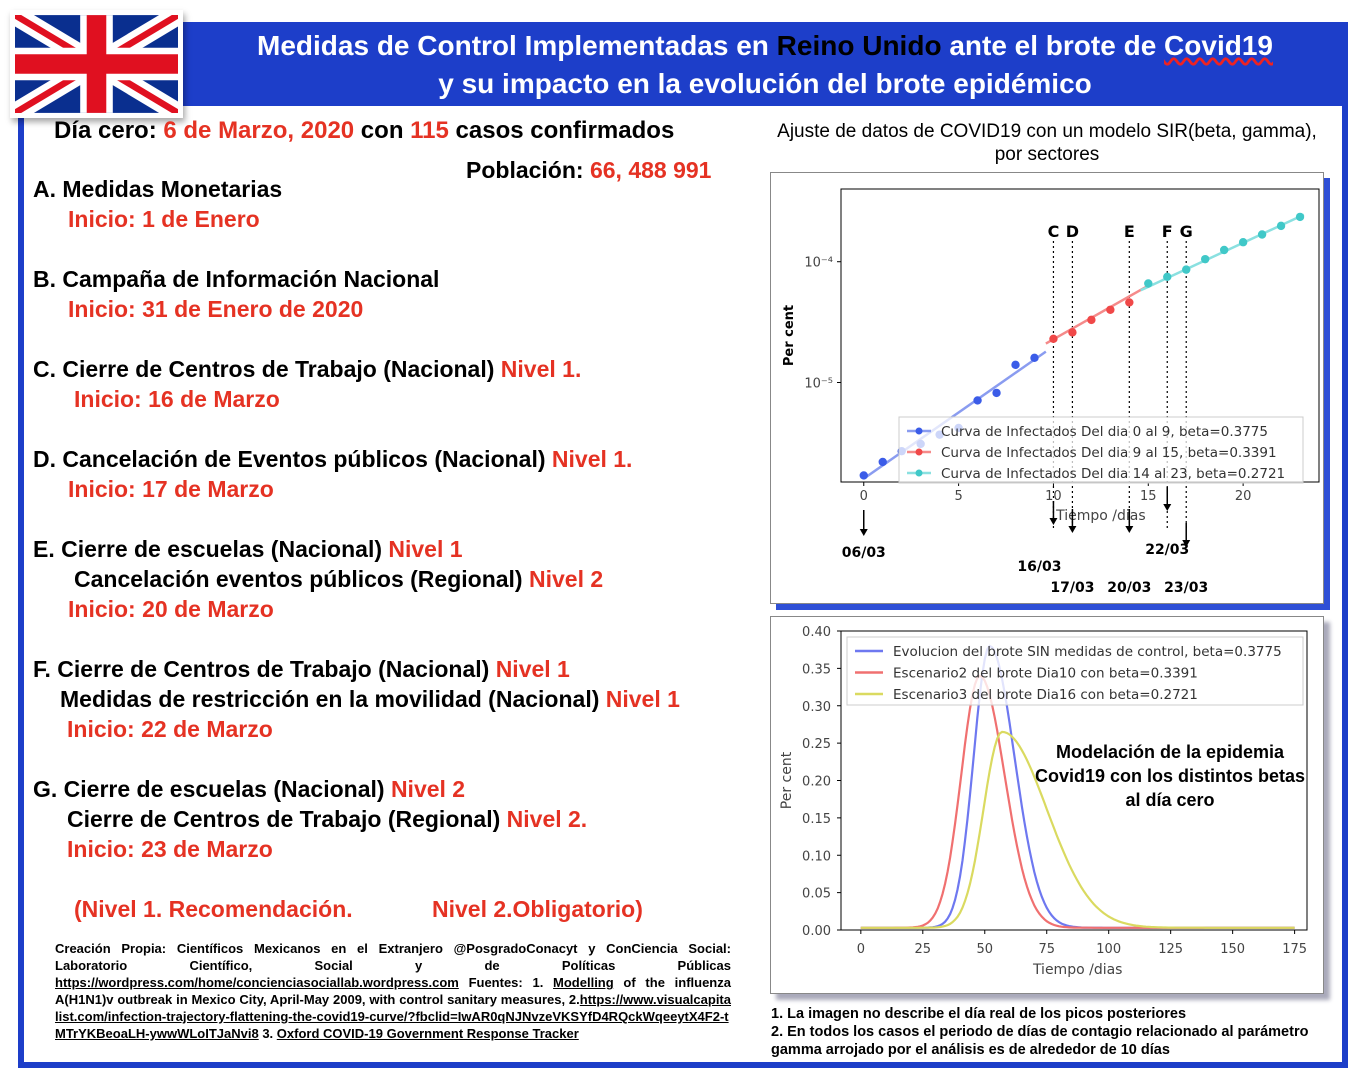 The width and height of the screenshot is (1358, 1074). I want to click on measure-f-start: Inicio: 22 de Marzo, so click(170, 729).